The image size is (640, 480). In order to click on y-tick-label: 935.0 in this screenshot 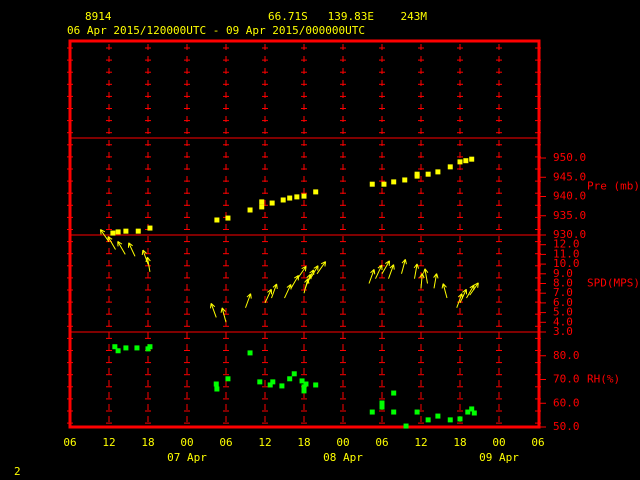, I will do `click(569, 215)`.